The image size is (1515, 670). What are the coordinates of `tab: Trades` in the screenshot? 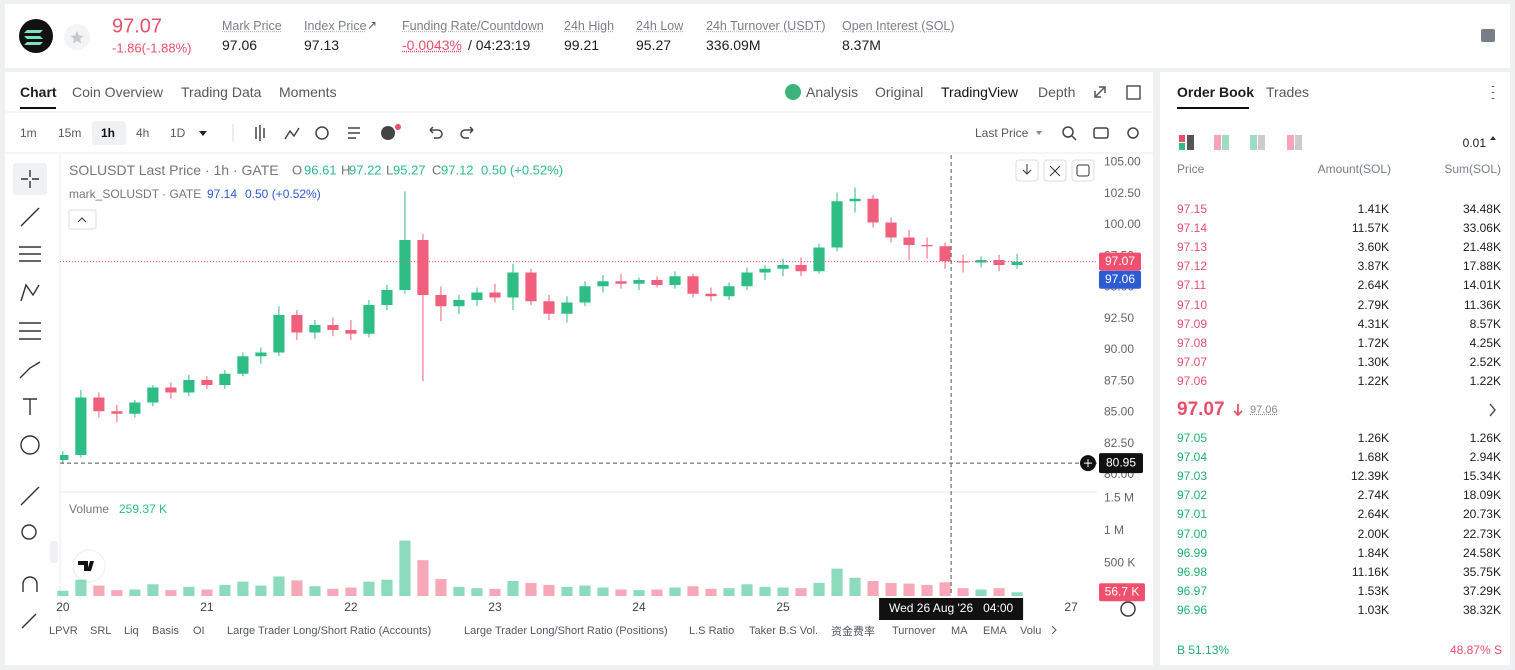 It's located at (1288, 92).